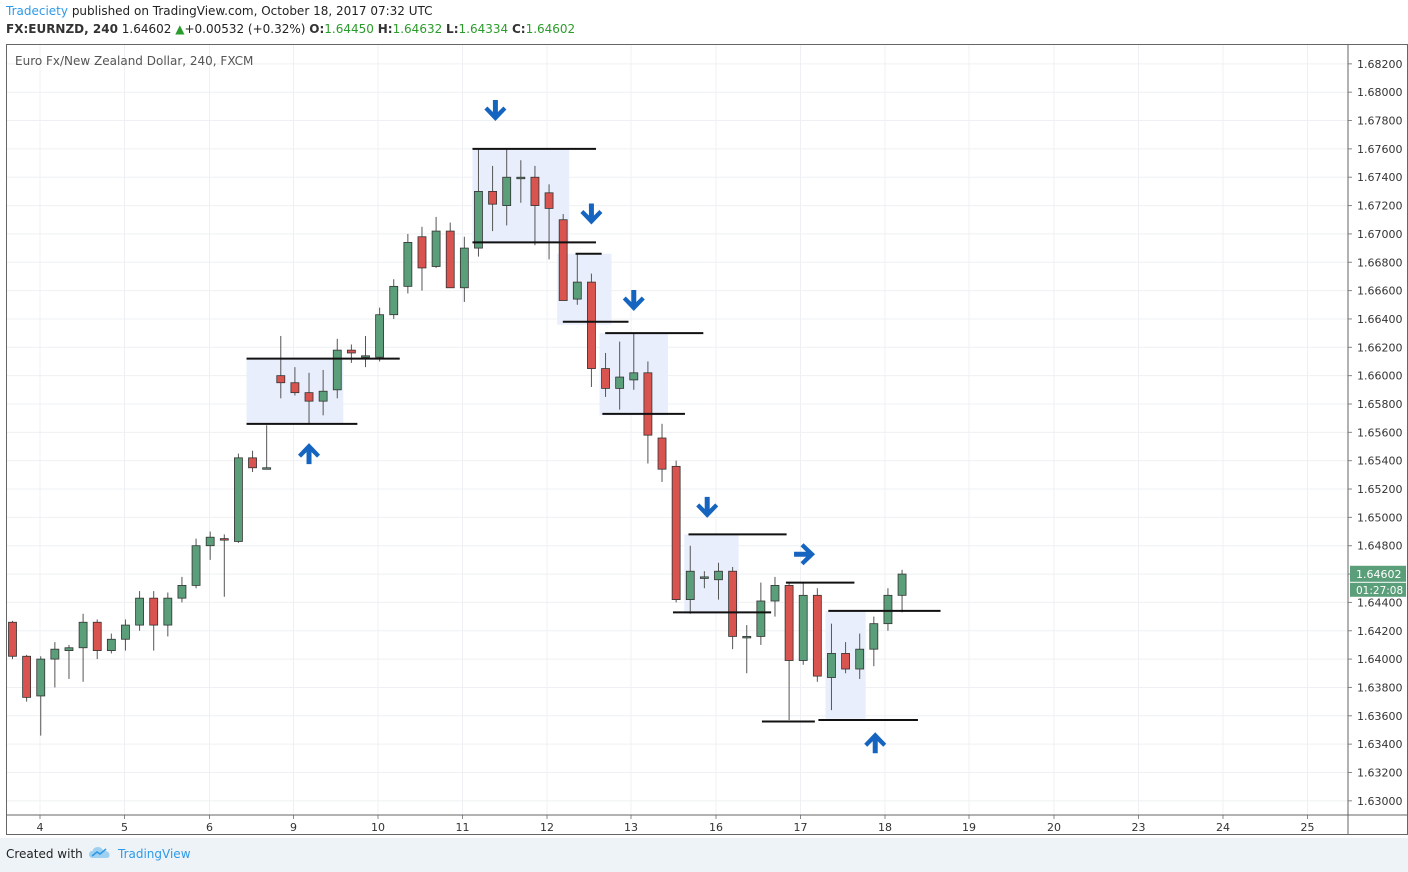  I want to click on arrow-up-icon, so click(309, 454).